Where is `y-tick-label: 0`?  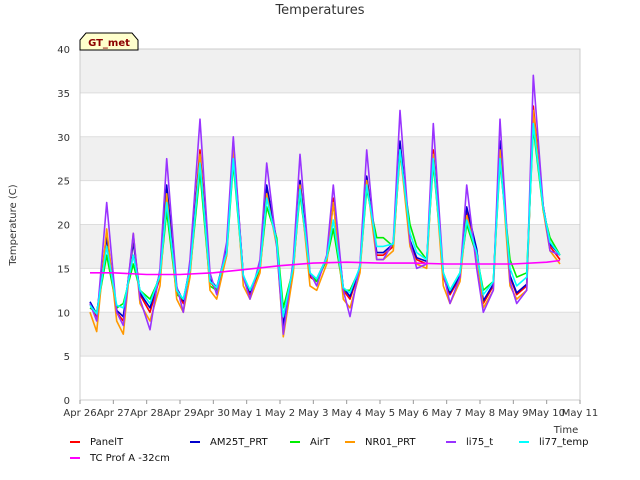 y-tick-label: 0 is located at coordinates (67, 401).